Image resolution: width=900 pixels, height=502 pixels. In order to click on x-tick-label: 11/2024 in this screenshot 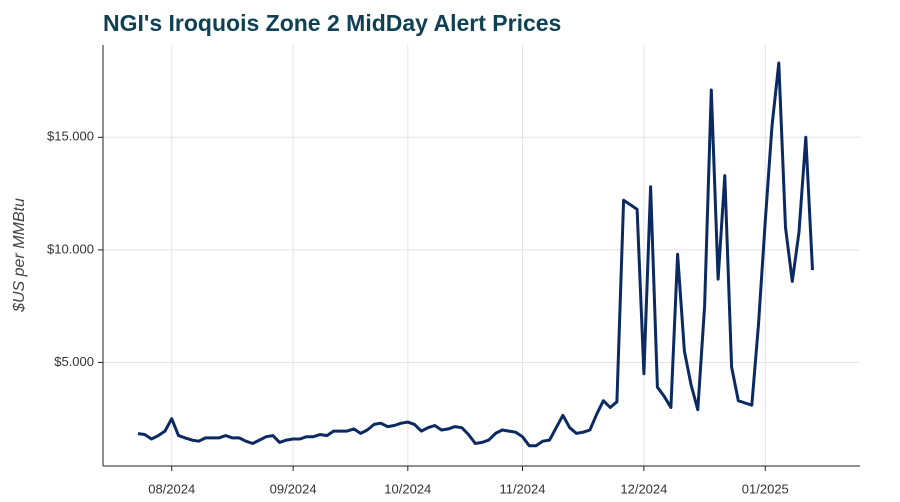, I will do `click(522, 488)`.